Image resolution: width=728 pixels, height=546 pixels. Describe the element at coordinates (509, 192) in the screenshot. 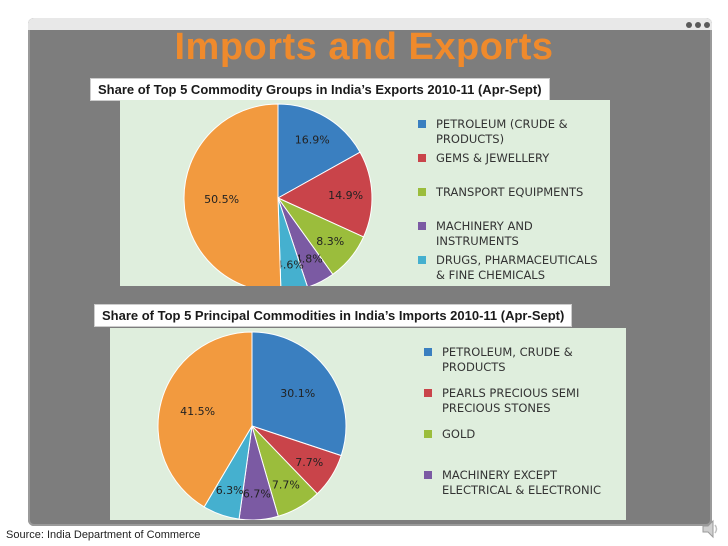

I see `legend-label: TRANSPORT EQUIPMENTS` at that location.